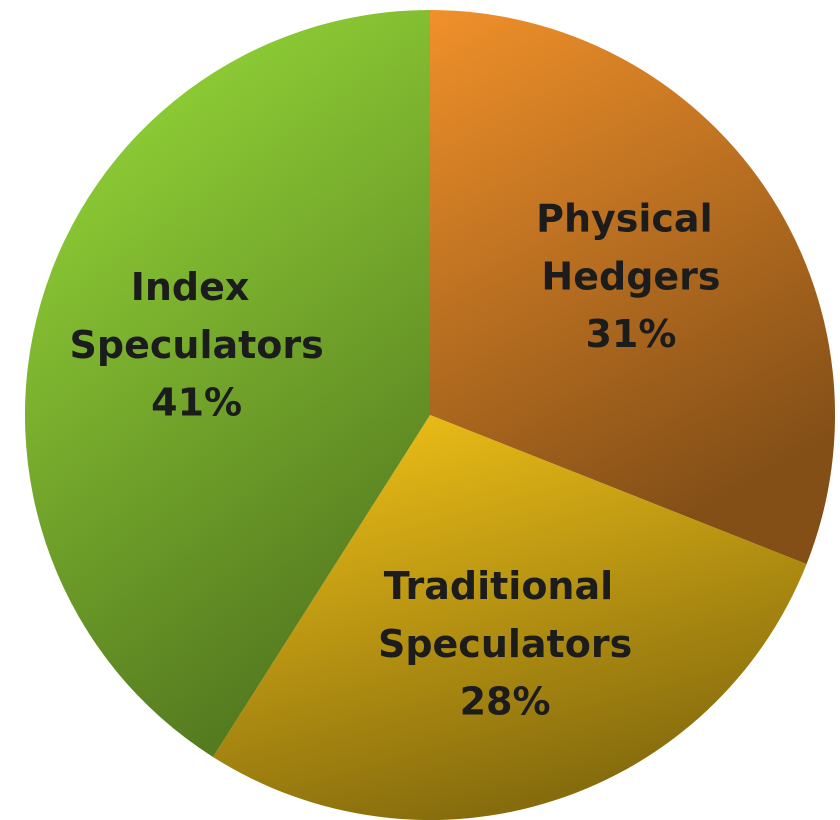 The width and height of the screenshot is (840, 820). I want to click on value-label: 41%, so click(196, 403).